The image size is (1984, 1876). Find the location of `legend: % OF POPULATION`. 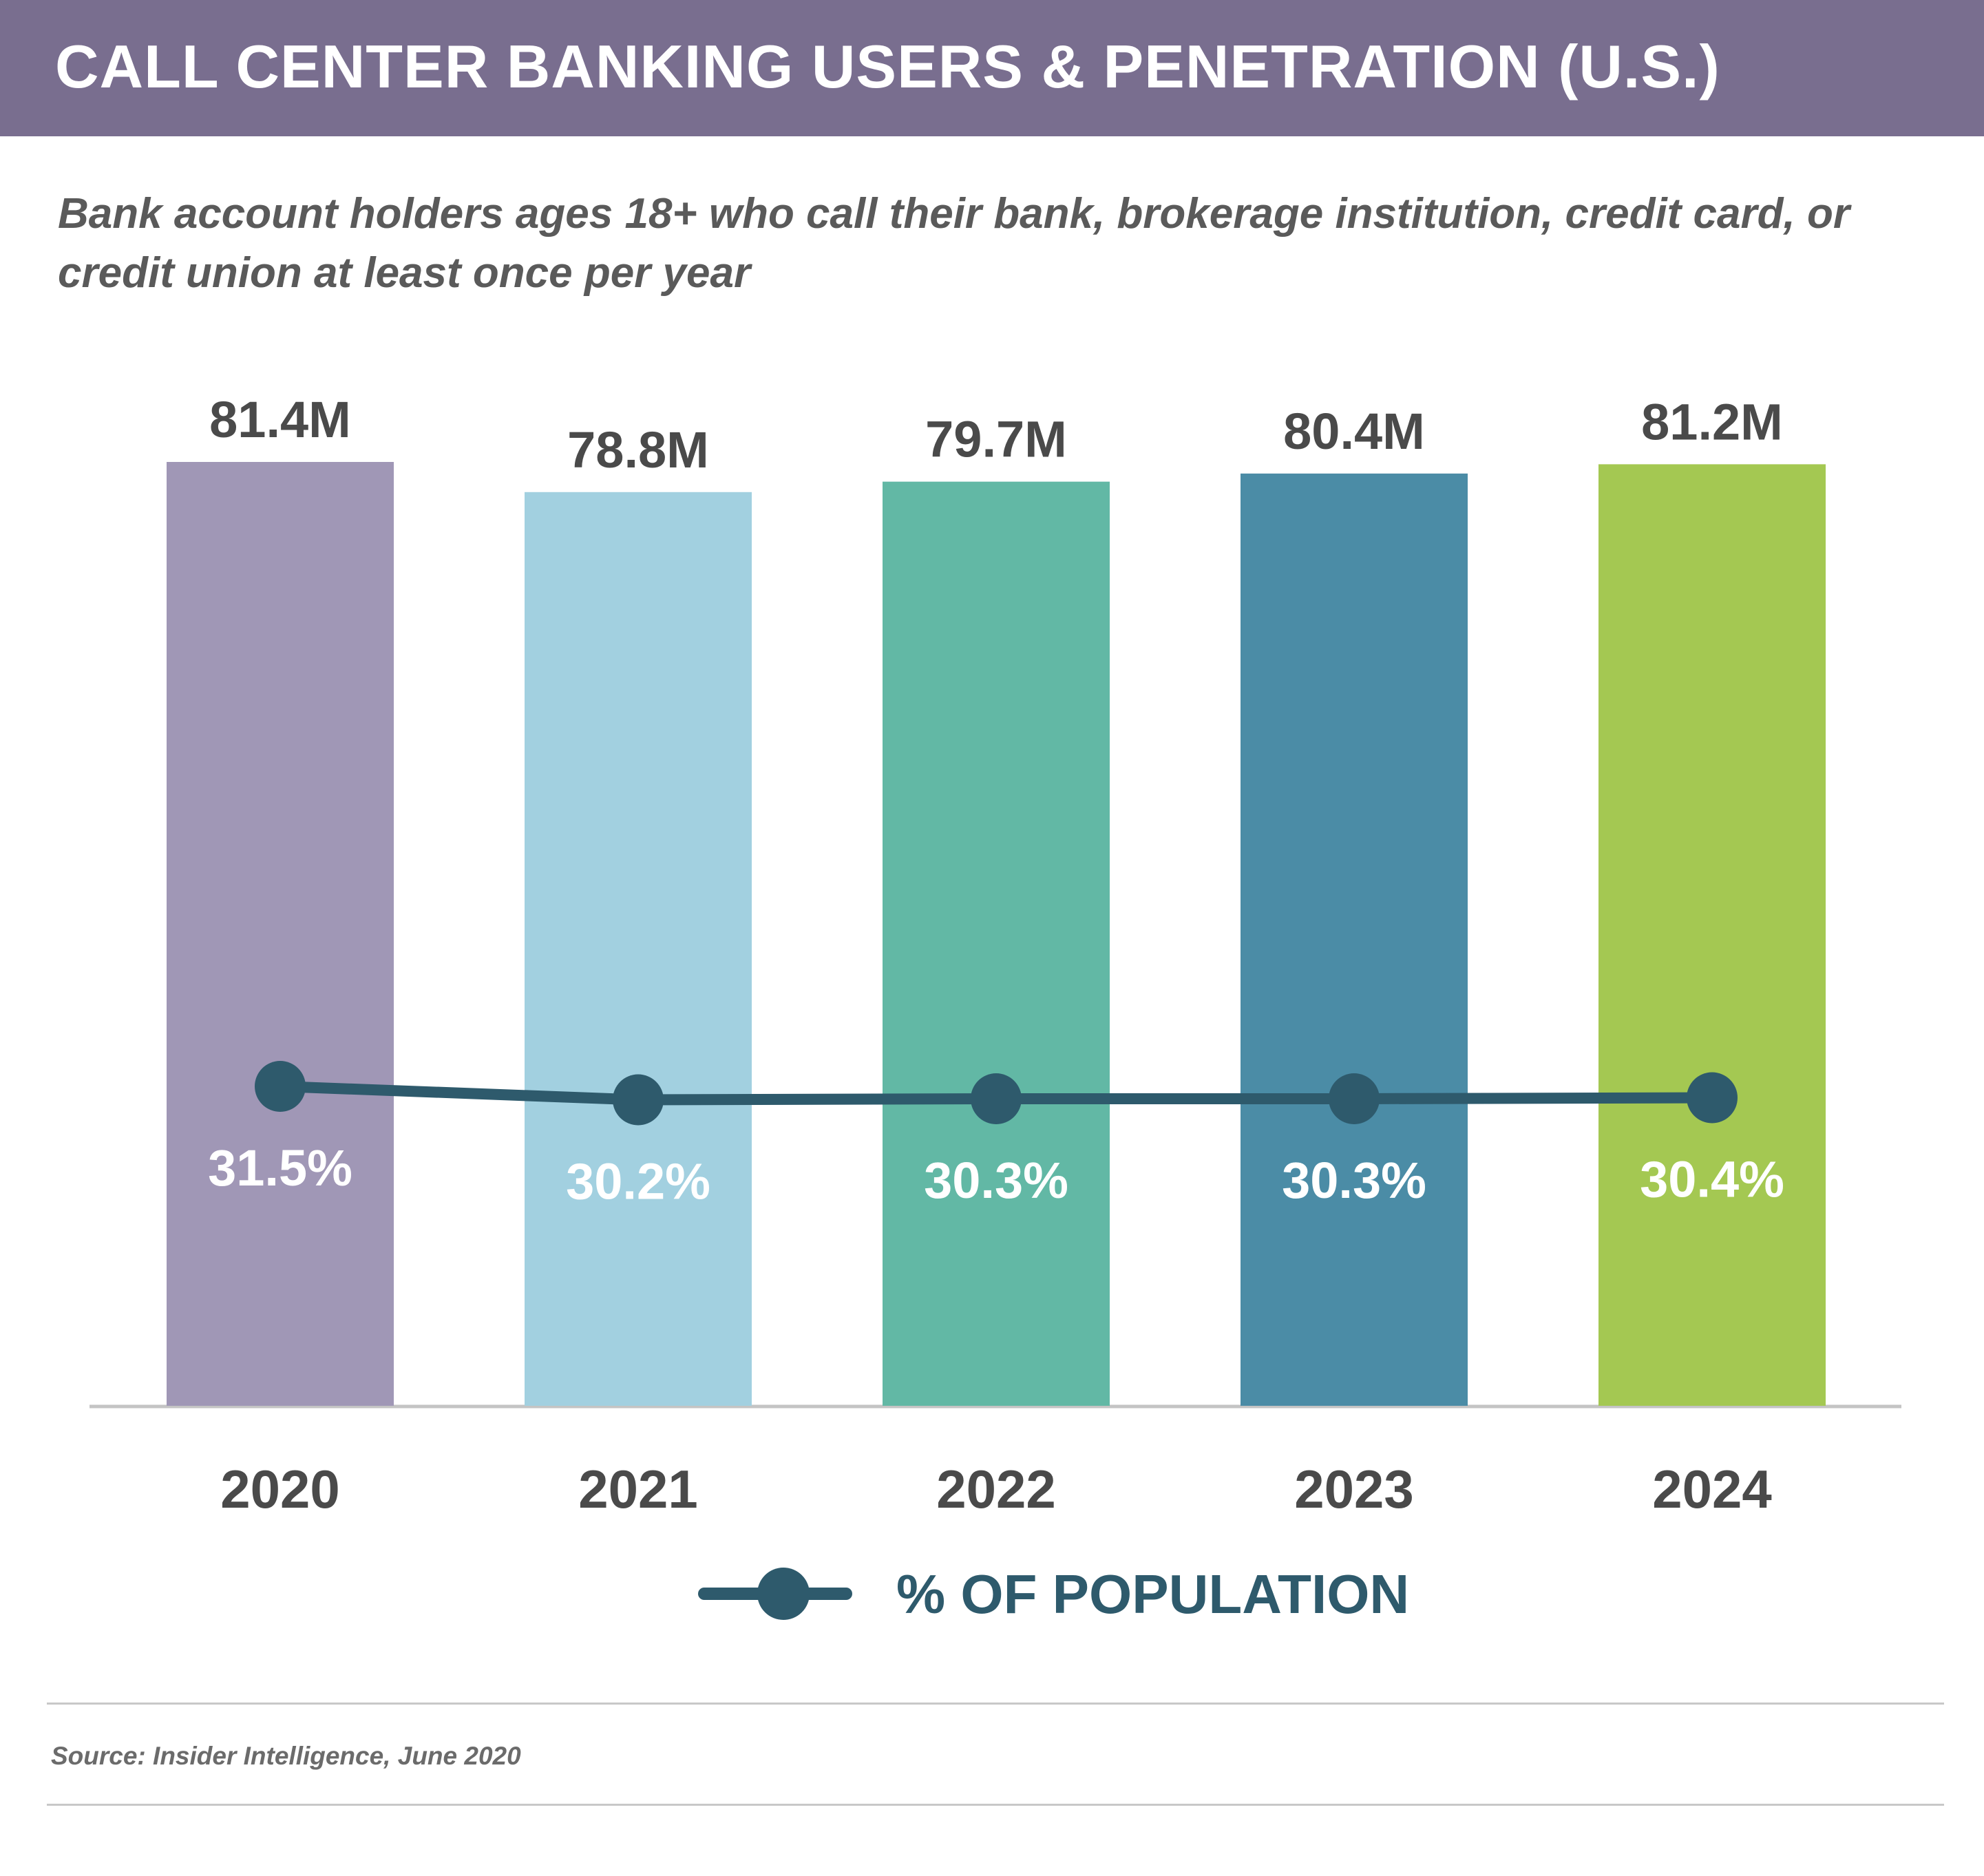

legend: % OF POPULATION is located at coordinates (1111, 1594).